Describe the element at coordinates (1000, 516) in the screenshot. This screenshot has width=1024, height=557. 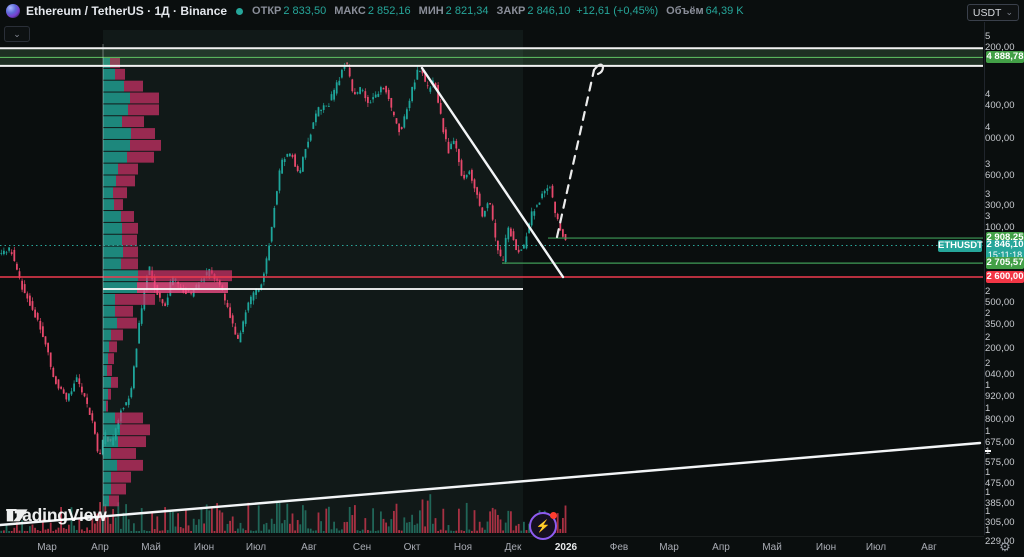
I see `price-tick: 1 305,00` at that location.